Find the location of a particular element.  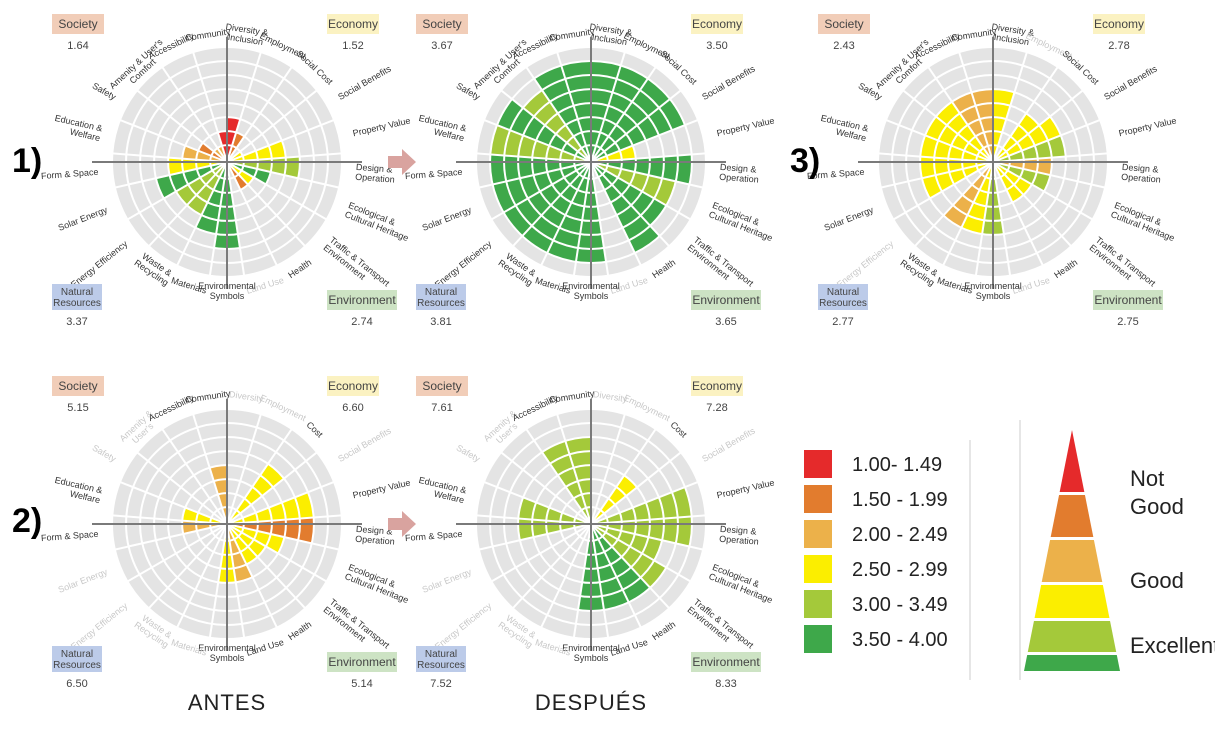

natural-resources-badge is located at coordinates (441, 659).